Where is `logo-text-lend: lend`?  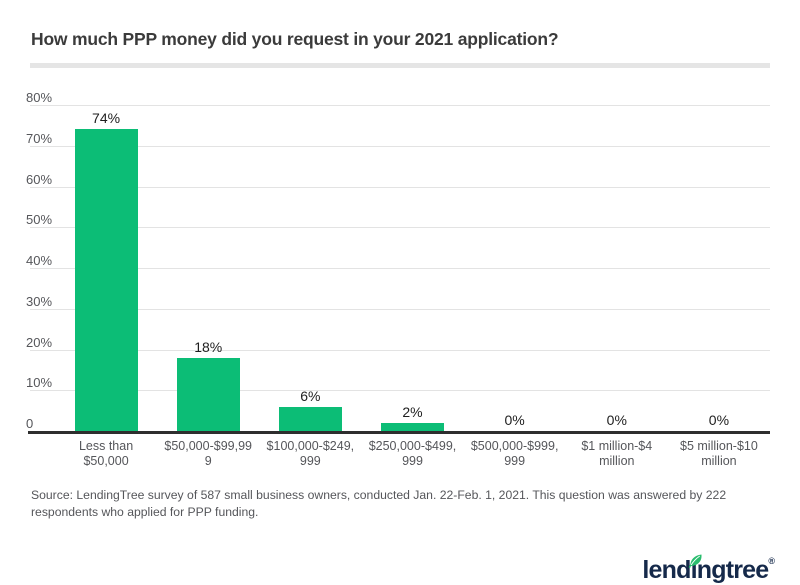 logo-text-lend: lend is located at coordinates (666, 570).